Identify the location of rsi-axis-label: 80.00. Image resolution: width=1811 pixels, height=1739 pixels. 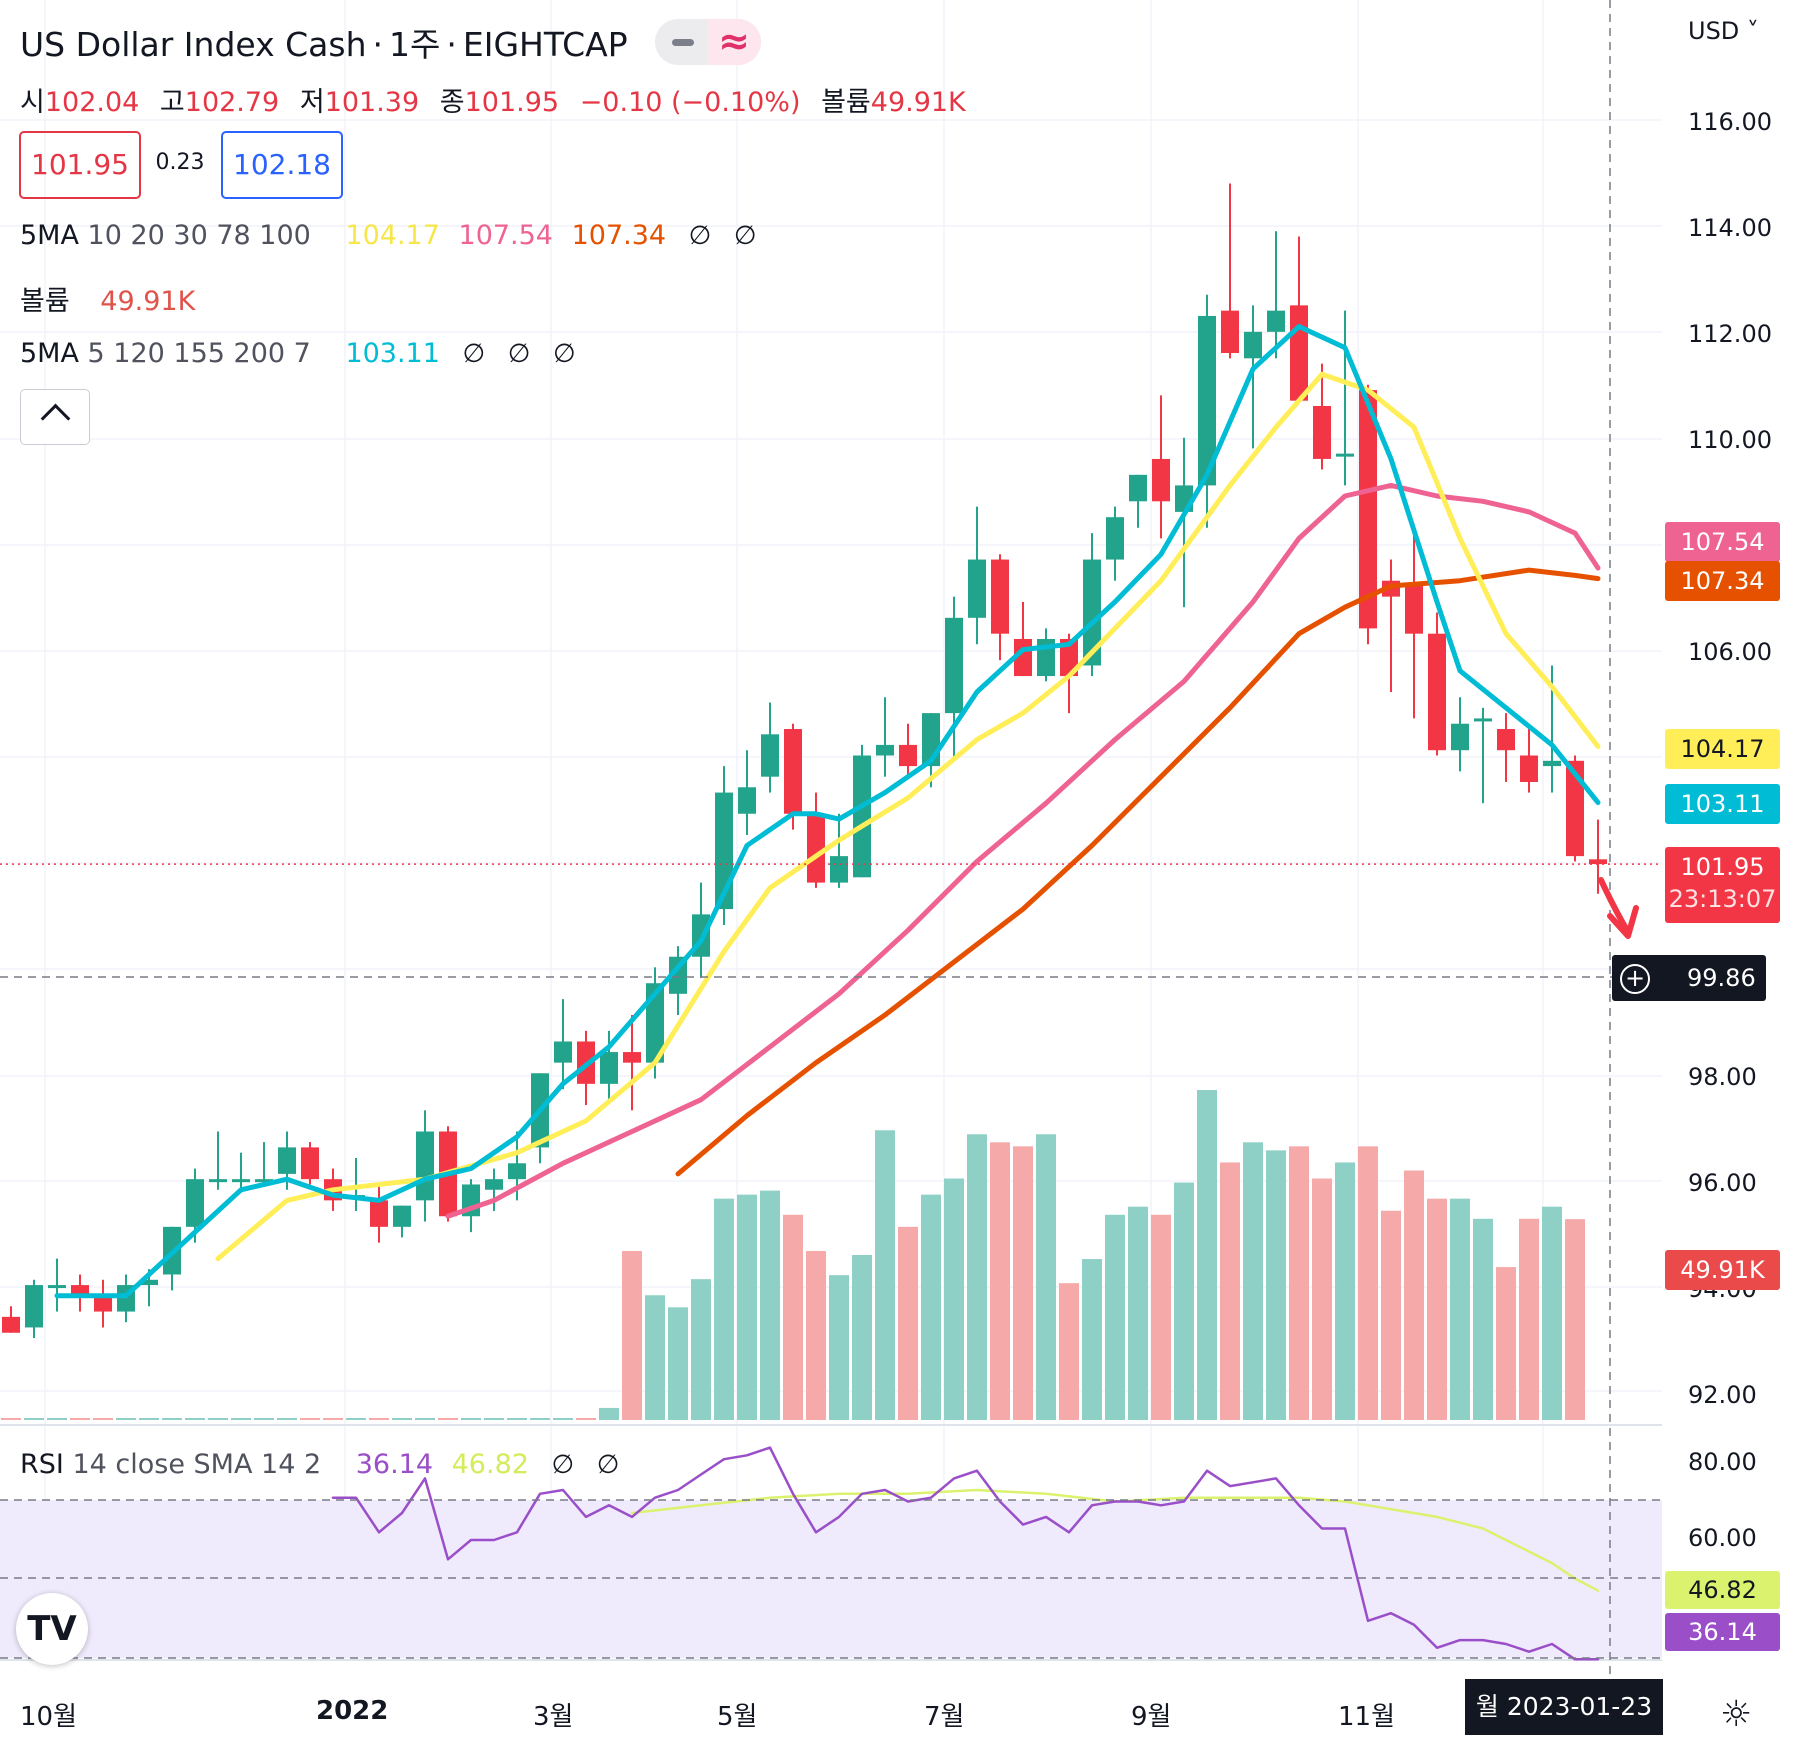
(1722, 1462).